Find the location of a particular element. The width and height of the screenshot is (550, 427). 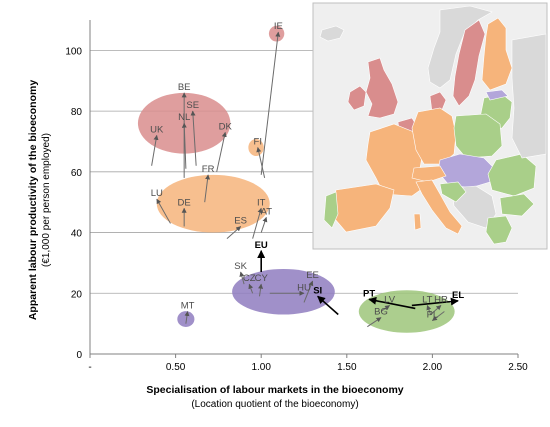

y-tick-label: 0 is located at coordinates (79, 355).